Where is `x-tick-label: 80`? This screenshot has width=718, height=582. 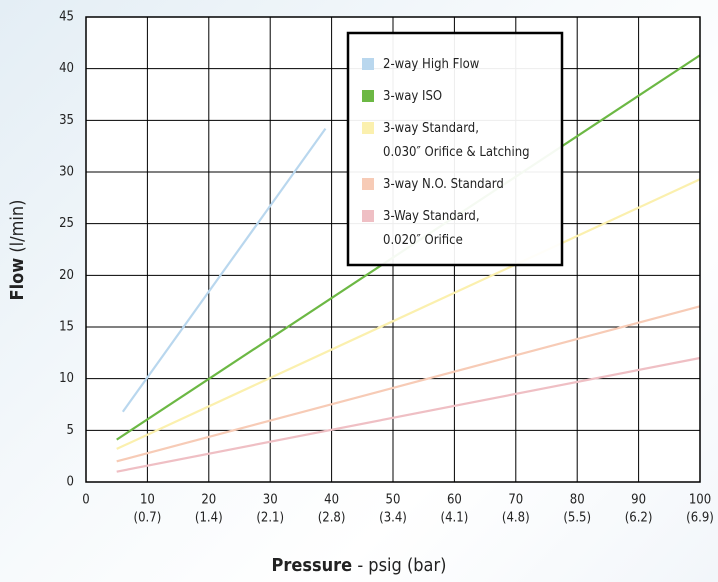
x-tick-label: 80 is located at coordinates (577, 500).